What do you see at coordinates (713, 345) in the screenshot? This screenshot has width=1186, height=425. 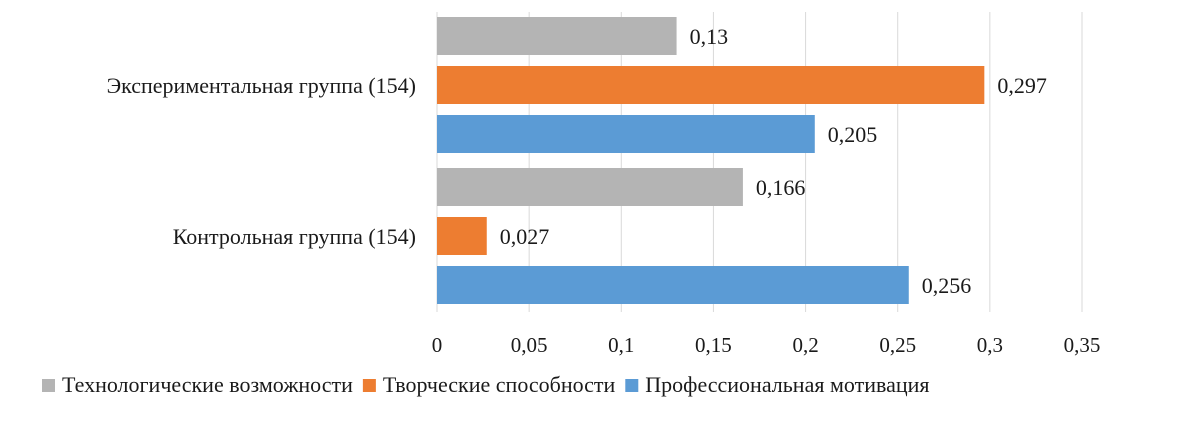 I see `x-tick-label: 0,15` at bounding box center [713, 345].